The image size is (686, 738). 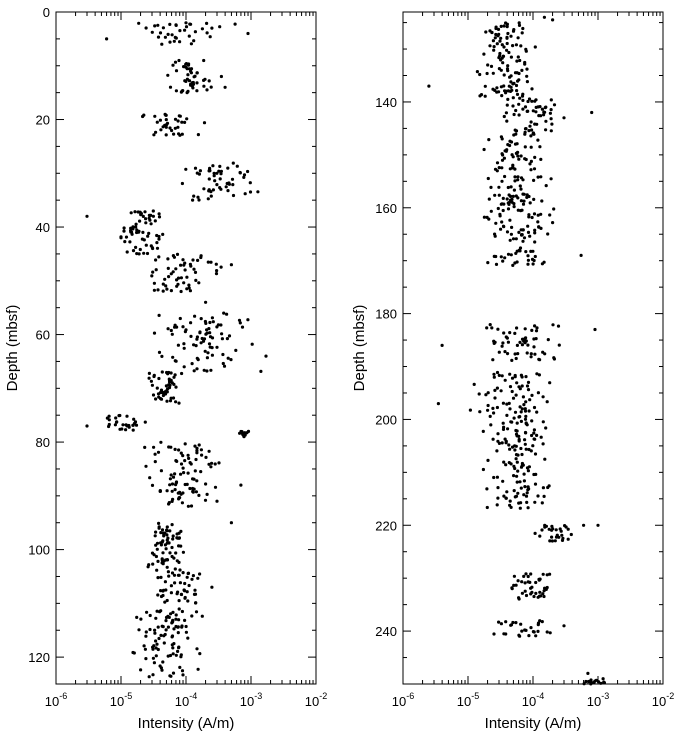 What do you see at coordinates (386, 102) in the screenshot?
I see `y-tick-label: 140` at bounding box center [386, 102].